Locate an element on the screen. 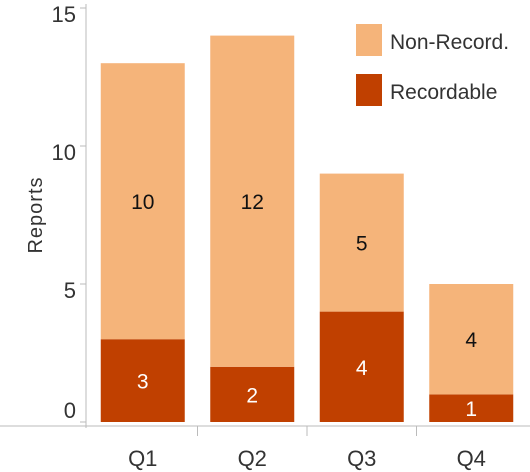 This screenshot has width=530, height=472. bar-recordable-q4 is located at coordinates (471, 408).